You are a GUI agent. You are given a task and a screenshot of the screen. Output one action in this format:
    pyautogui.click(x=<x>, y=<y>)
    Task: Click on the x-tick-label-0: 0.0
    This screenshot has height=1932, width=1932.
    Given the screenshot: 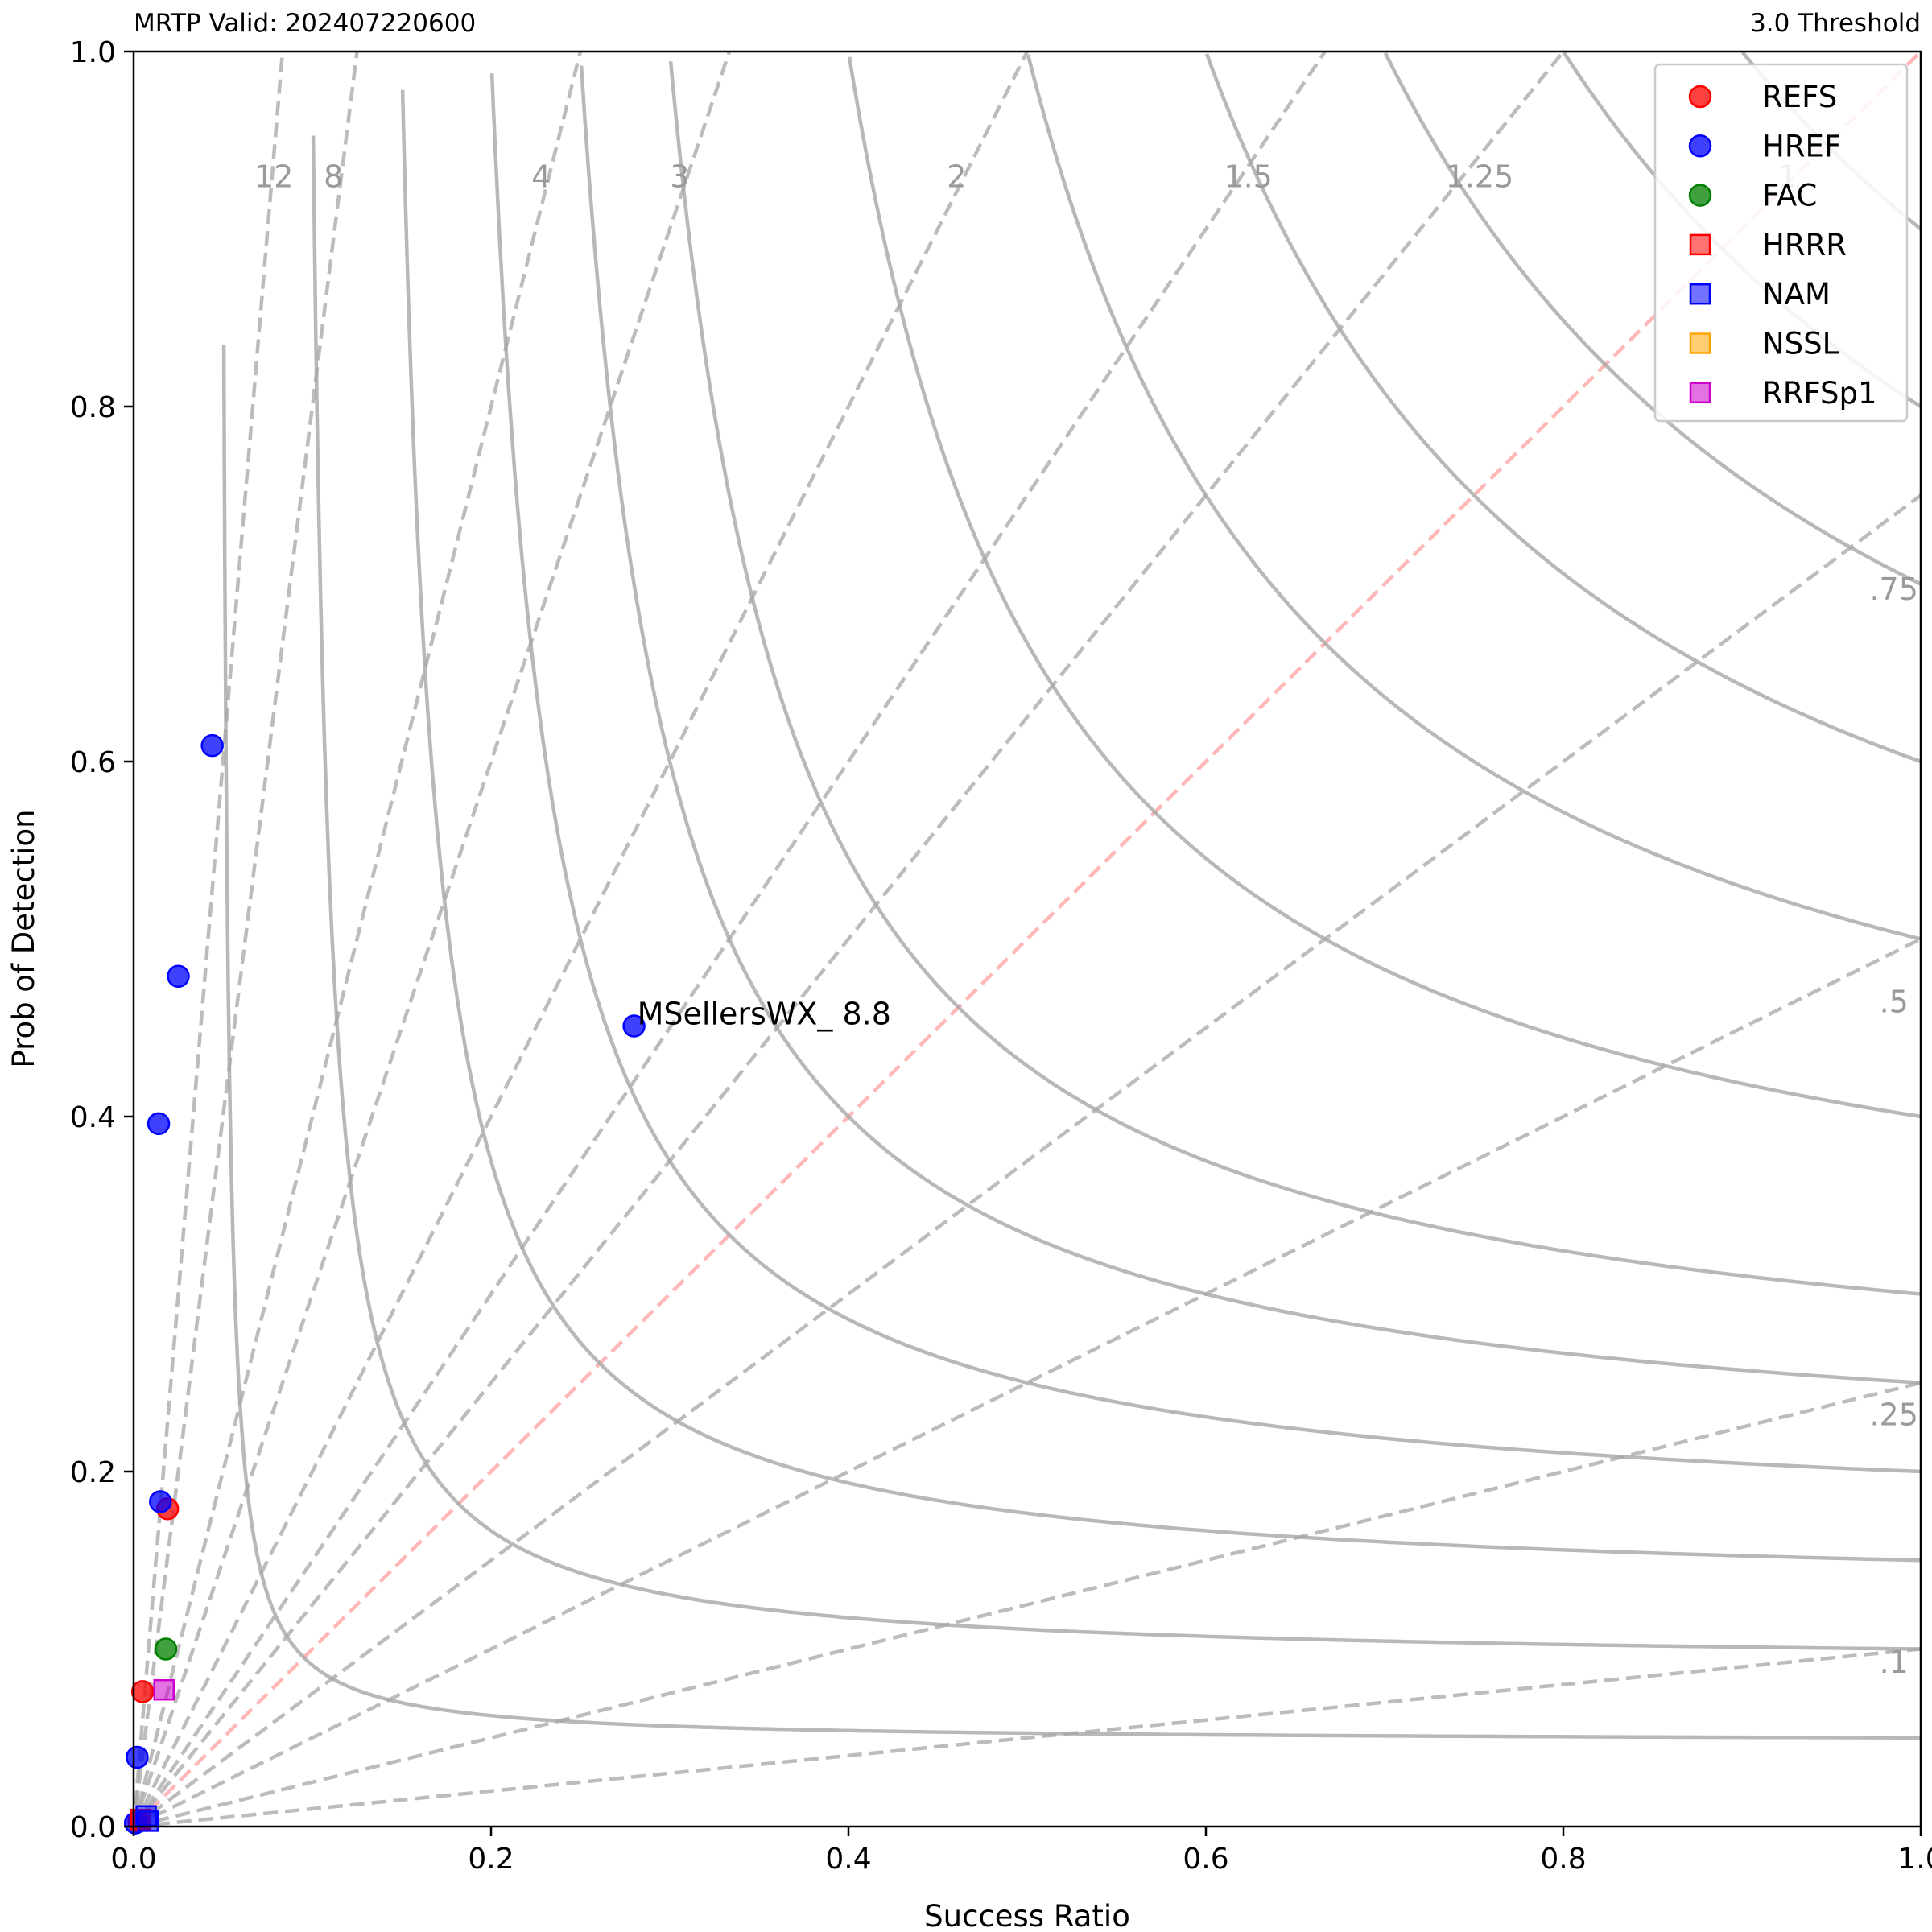 What is the action you would take?
    pyautogui.click(x=133, y=1859)
    